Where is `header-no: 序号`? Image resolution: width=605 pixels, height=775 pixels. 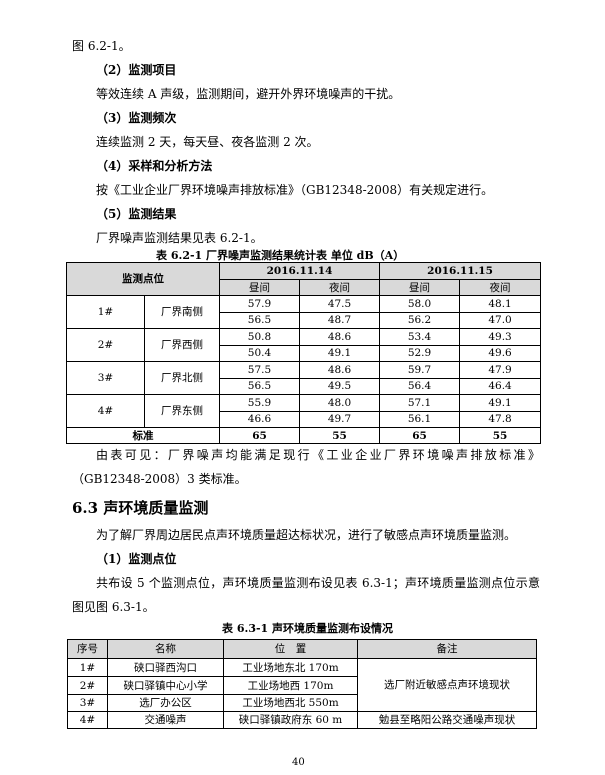 header-no: 序号 is located at coordinates (87, 649).